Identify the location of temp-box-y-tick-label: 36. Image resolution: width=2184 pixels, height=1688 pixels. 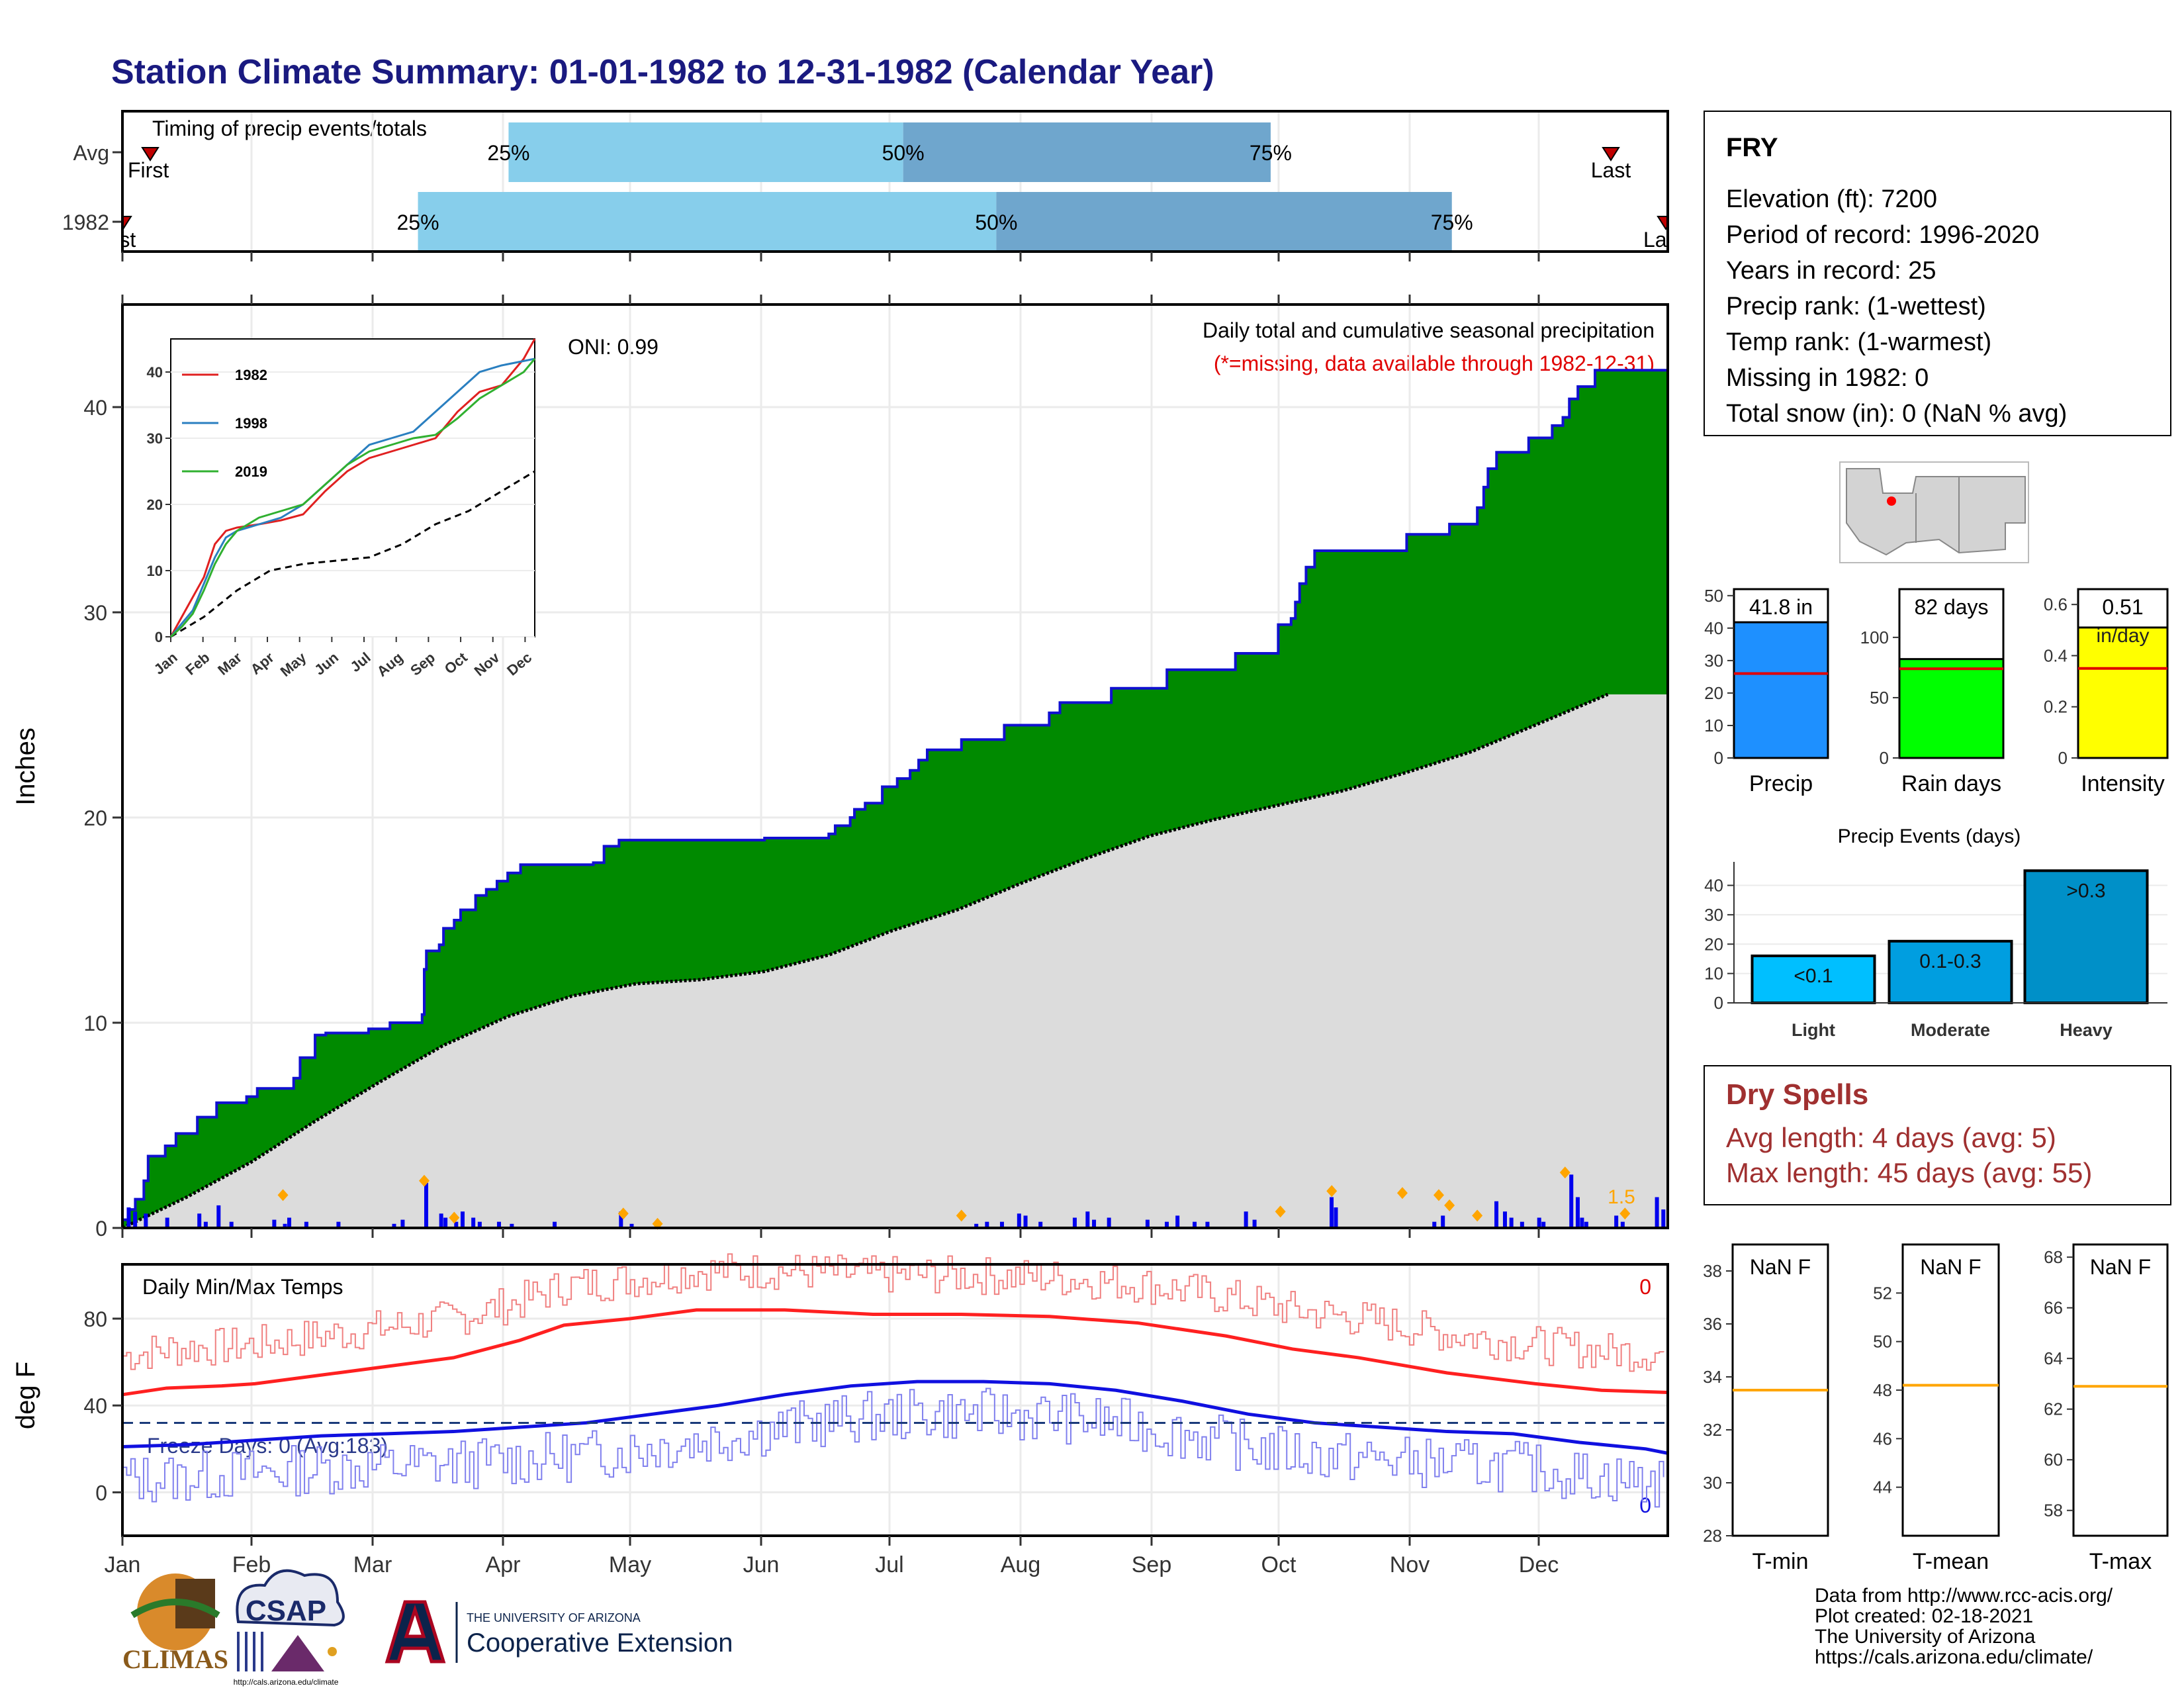
(1712, 1324).